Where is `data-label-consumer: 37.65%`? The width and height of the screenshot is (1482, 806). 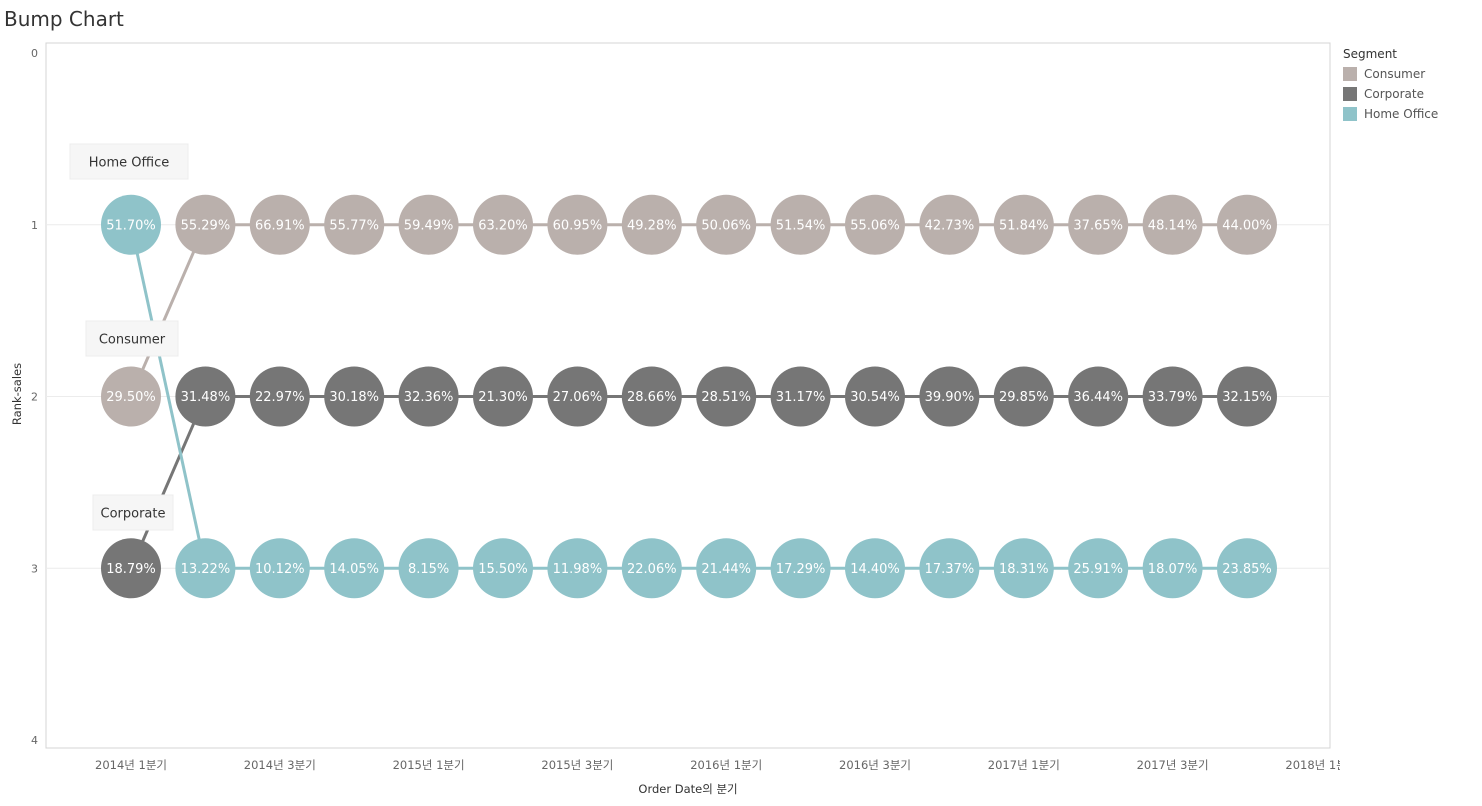
data-label-consumer: 37.65% is located at coordinates (1098, 225).